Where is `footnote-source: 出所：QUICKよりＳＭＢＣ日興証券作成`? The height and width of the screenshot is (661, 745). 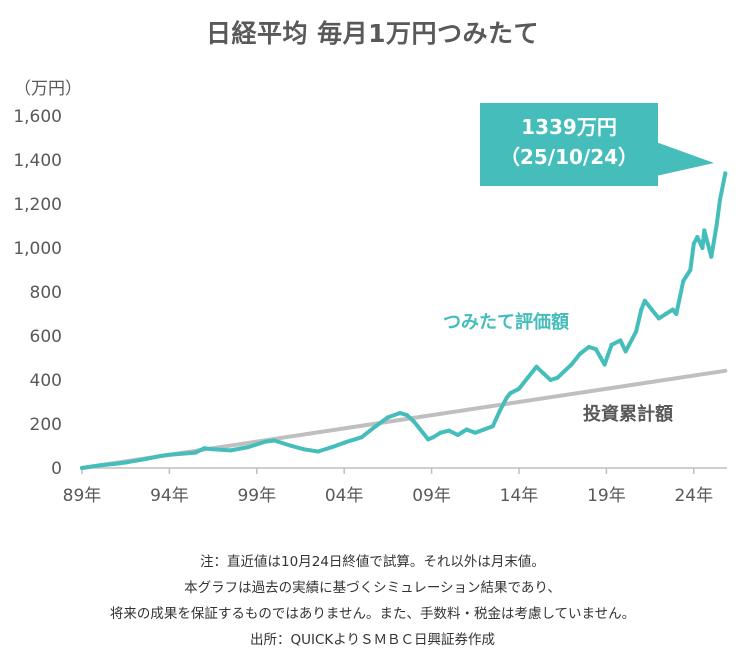 footnote-source: 出所：QUICKよりＳＭＢＣ日興証券作成 is located at coordinates (372, 640).